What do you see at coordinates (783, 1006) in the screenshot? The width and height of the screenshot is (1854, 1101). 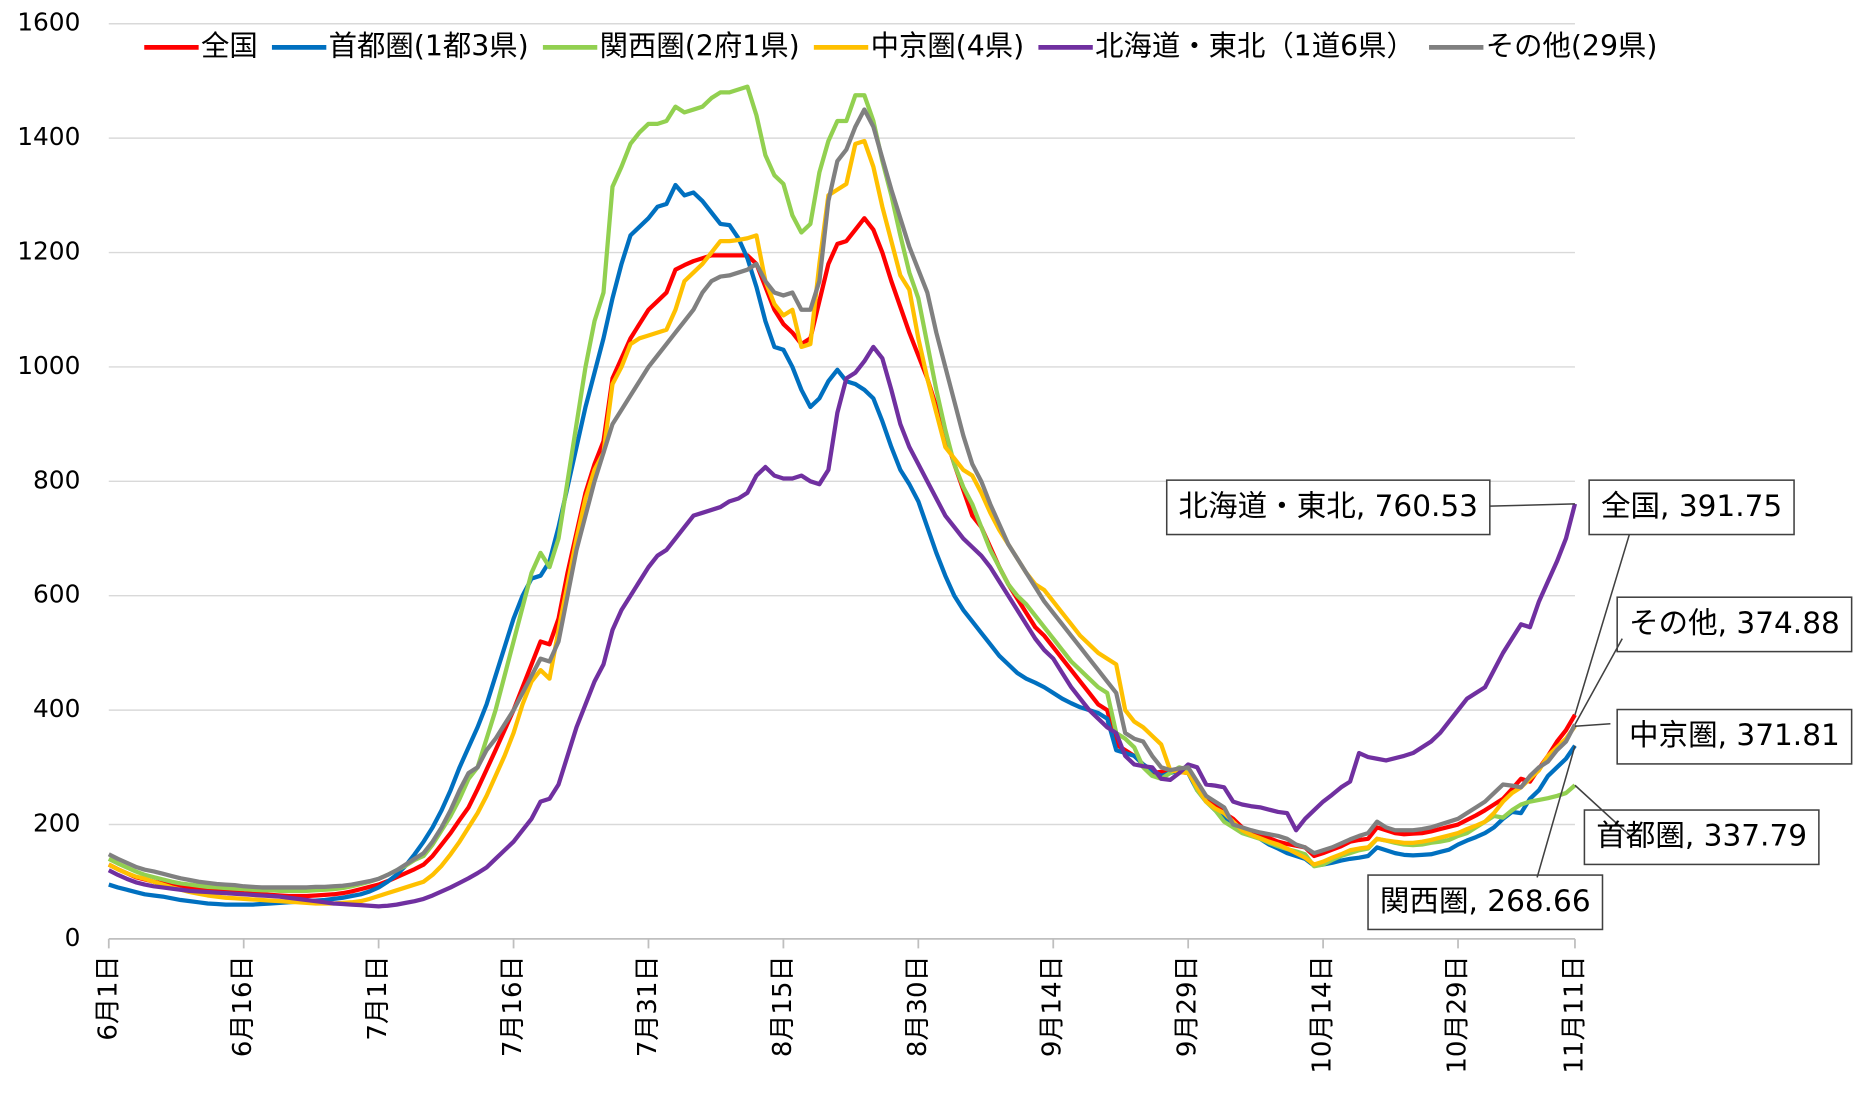 I see `x-tick-label: 8月15日` at bounding box center [783, 1006].